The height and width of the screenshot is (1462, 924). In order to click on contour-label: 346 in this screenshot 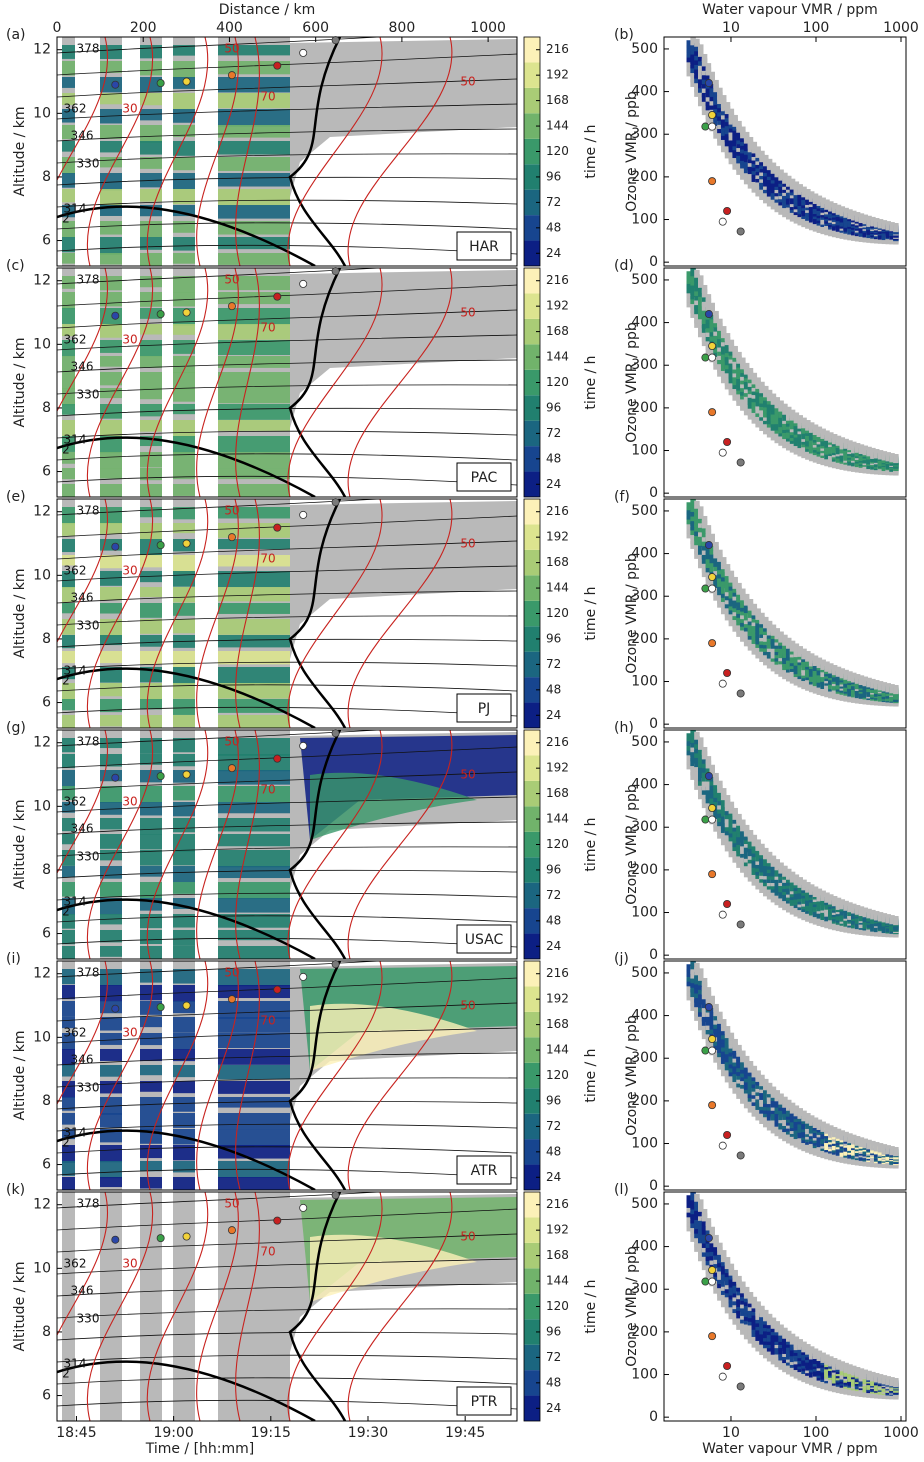, I will do `click(82, 1291)`.